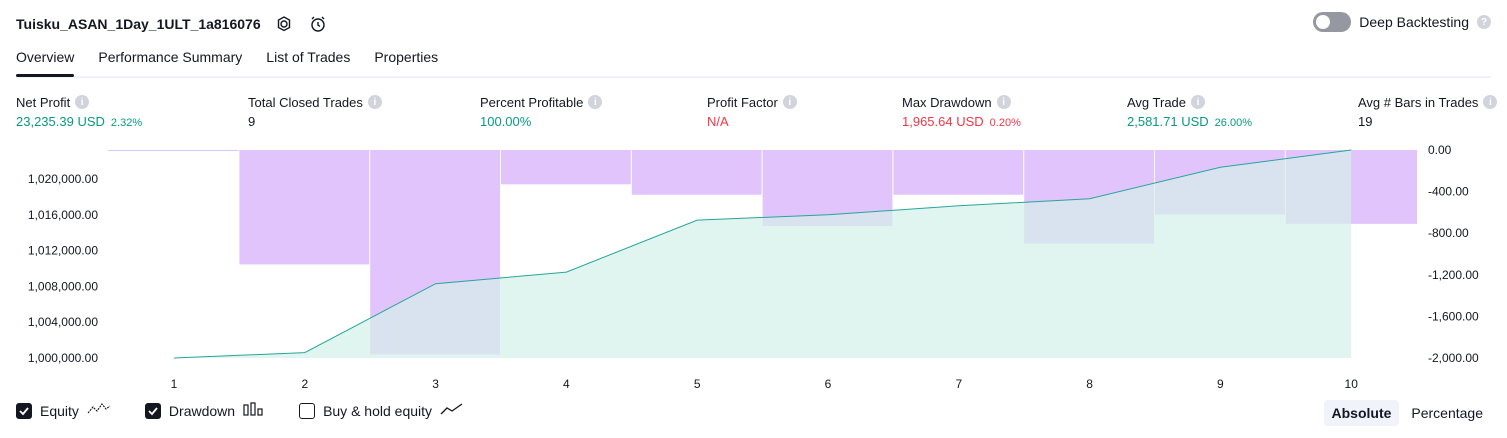 Image resolution: width=1507 pixels, height=438 pixels. I want to click on legend-drawdown-label: Drawdown, so click(202, 410).